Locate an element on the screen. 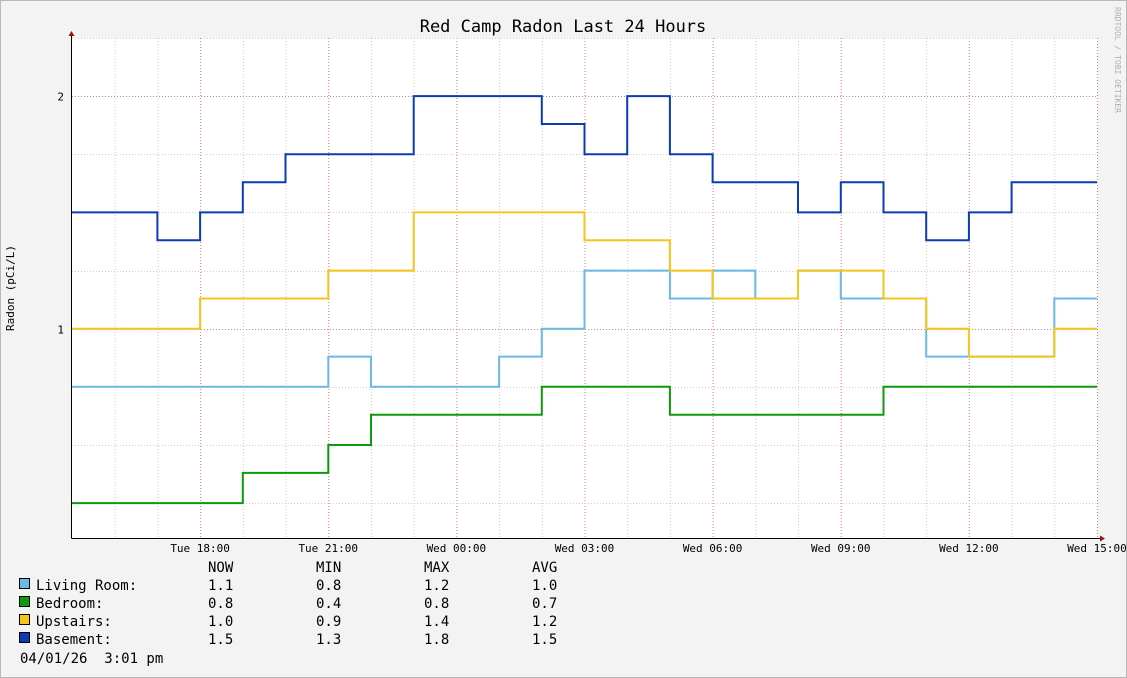 The image size is (1127, 678). legend-max: 1.2 is located at coordinates (437, 586).